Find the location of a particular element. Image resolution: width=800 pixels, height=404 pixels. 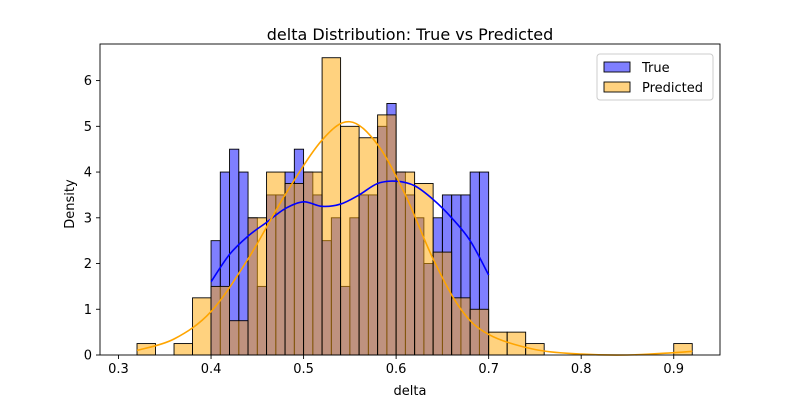

x-tick-label: 0.7 is located at coordinates (488, 369).